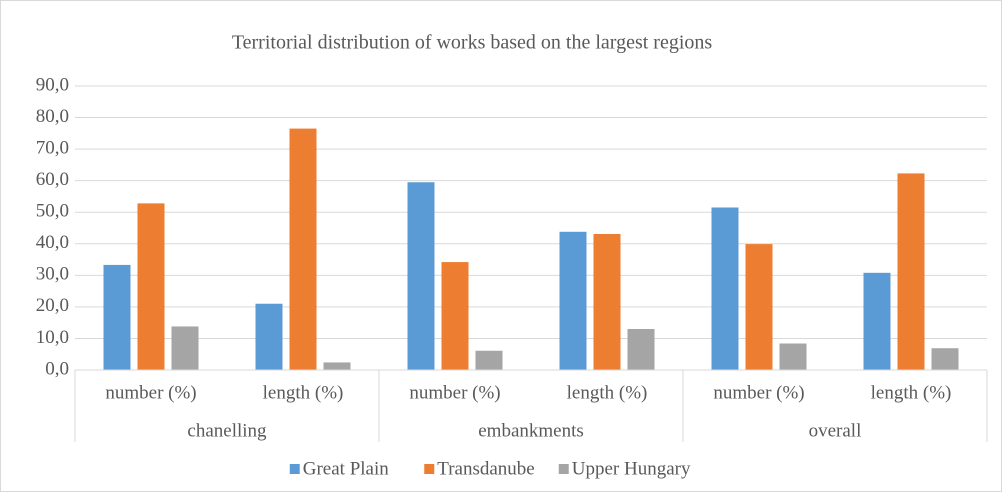  What do you see at coordinates (52, 242) in the screenshot?
I see `y-tick-label: 40,0` at bounding box center [52, 242].